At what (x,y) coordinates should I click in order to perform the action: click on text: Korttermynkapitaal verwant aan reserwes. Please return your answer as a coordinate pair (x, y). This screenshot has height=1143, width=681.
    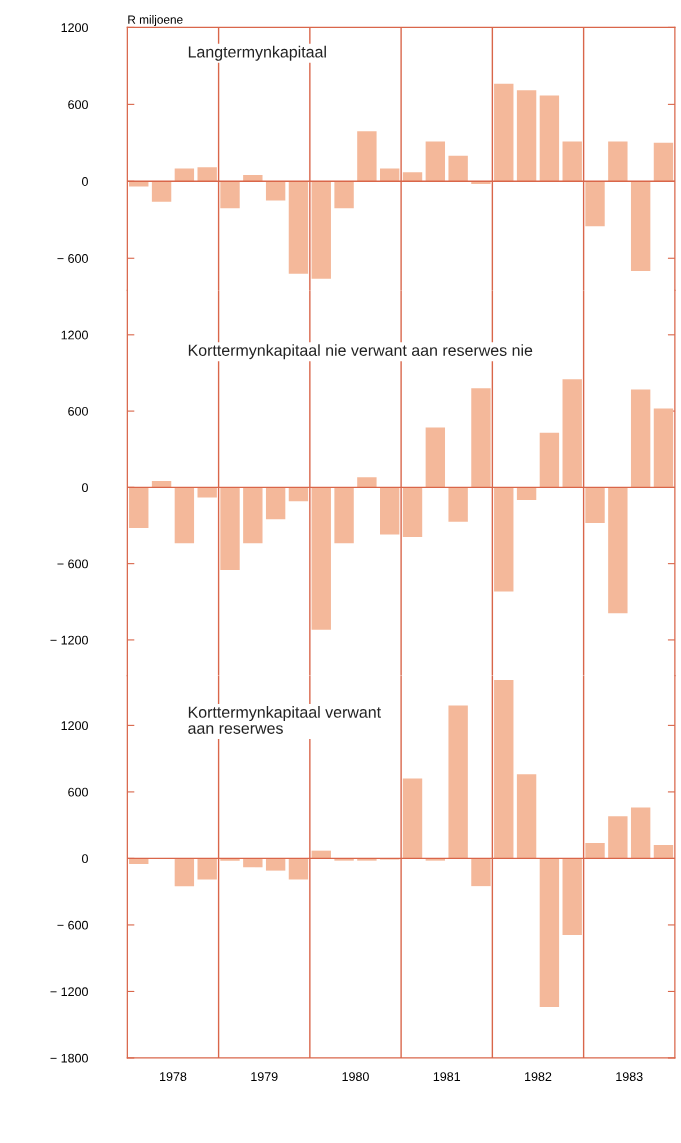
    Looking at the image, I should click on (284, 720).